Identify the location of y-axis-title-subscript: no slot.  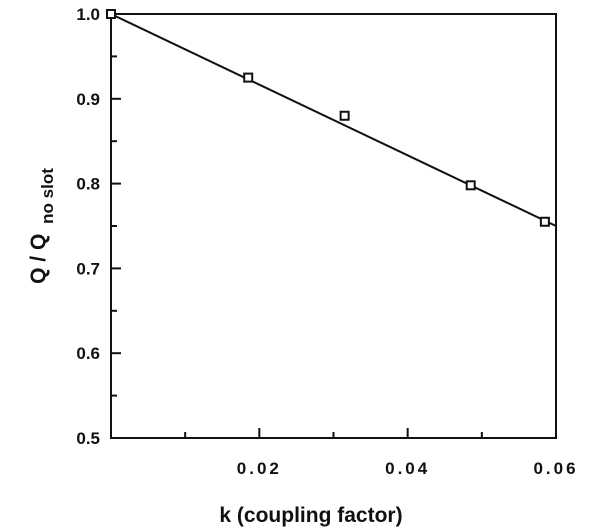
(47, 196).